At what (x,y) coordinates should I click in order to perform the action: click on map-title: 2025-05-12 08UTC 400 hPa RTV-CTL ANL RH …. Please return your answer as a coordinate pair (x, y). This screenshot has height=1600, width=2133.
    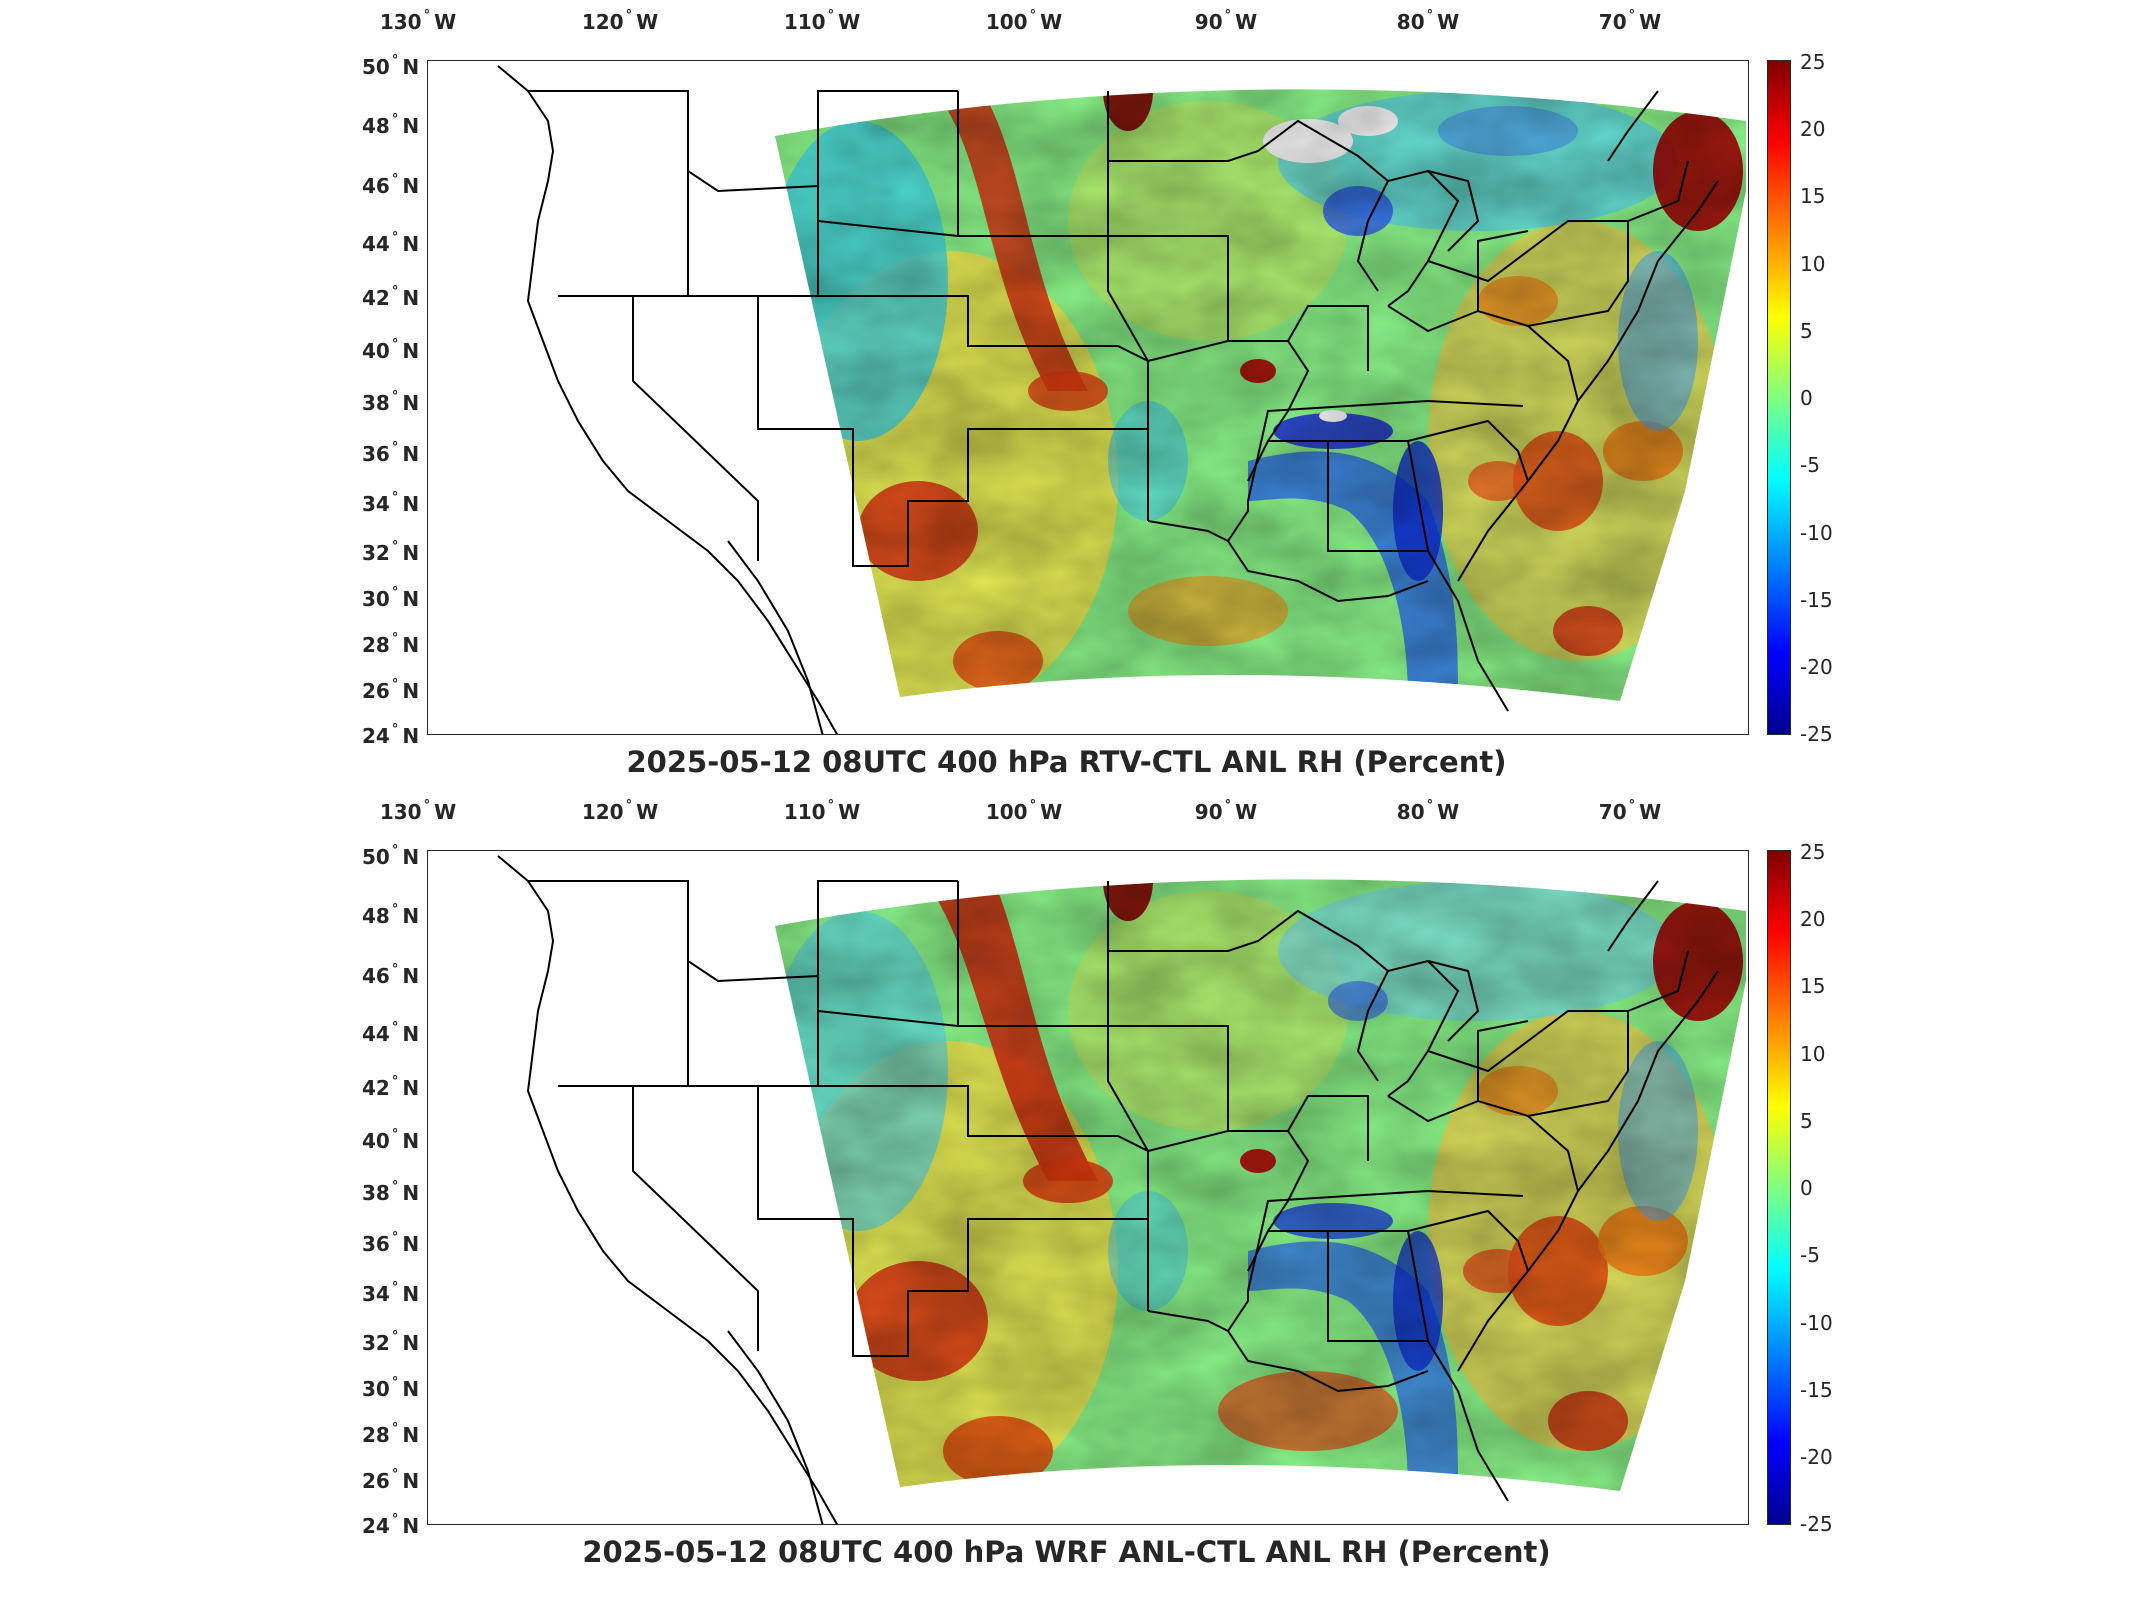
    Looking at the image, I should click on (1066, 762).